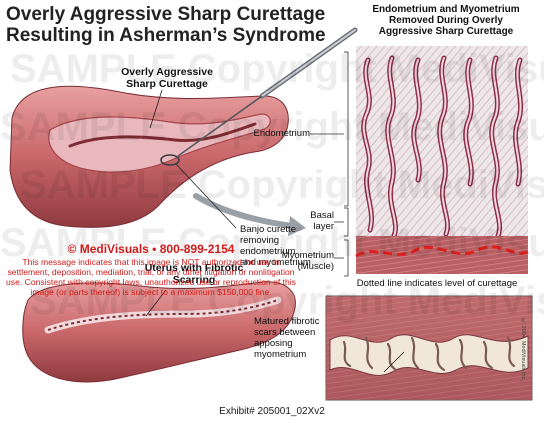 This screenshot has width=544, height=423. I want to click on fibrotic-scar-inset, so click(429, 348).